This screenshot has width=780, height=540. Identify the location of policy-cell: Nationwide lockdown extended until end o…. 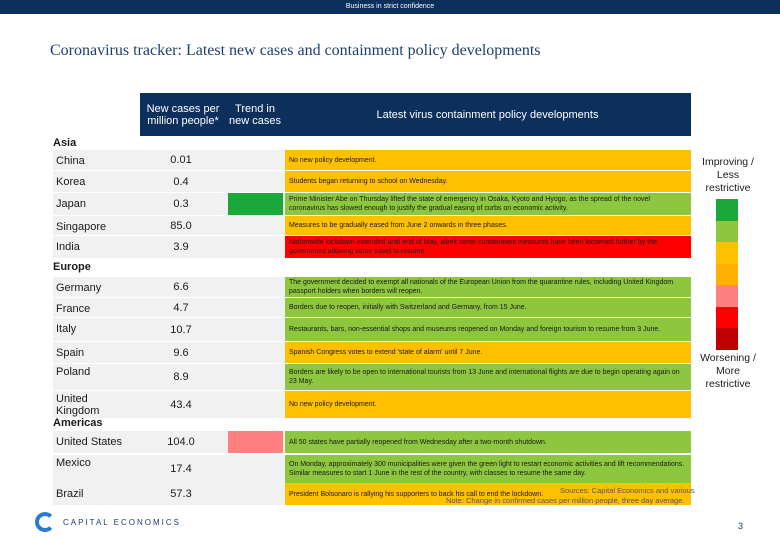
(488, 247).